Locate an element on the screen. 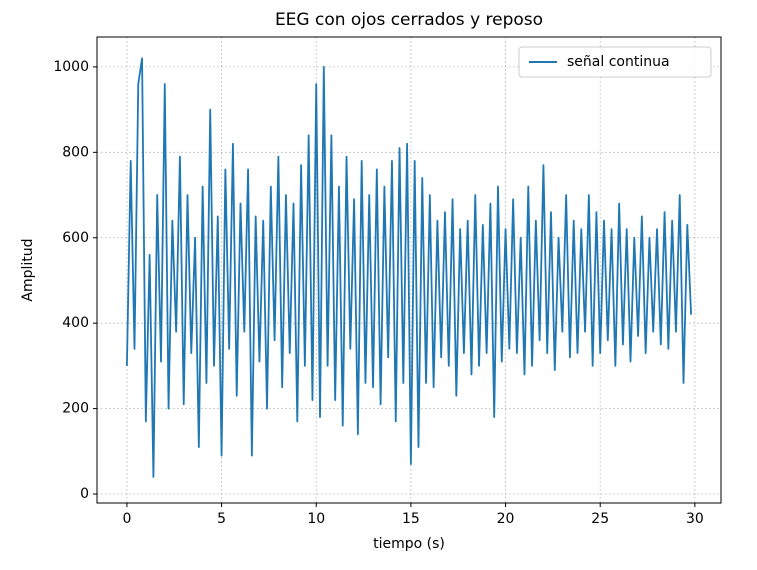  legend-label: señal continua is located at coordinates (618, 62).